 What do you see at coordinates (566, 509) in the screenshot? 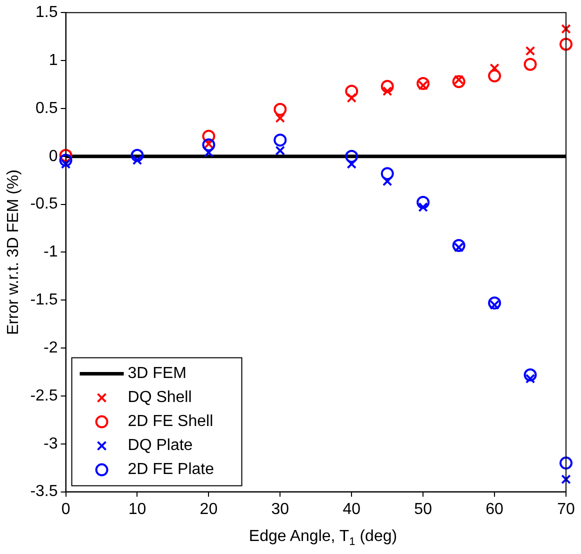
I see `x-tick-label: 70` at bounding box center [566, 509].